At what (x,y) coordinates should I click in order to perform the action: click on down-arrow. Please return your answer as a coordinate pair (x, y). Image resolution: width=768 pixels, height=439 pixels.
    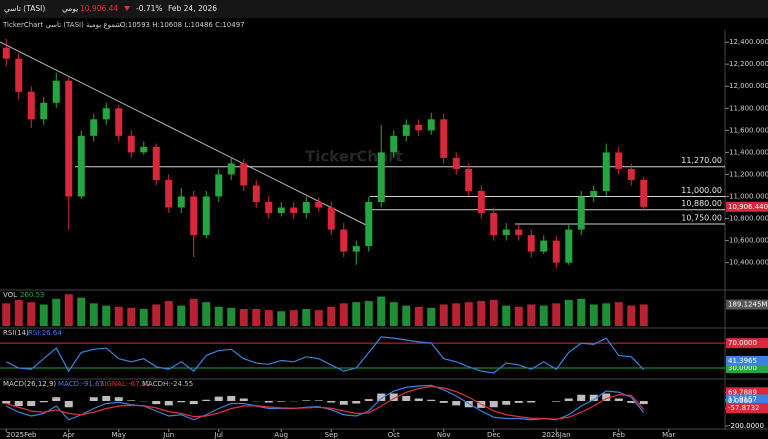
    Looking at the image, I should click on (127, 8).